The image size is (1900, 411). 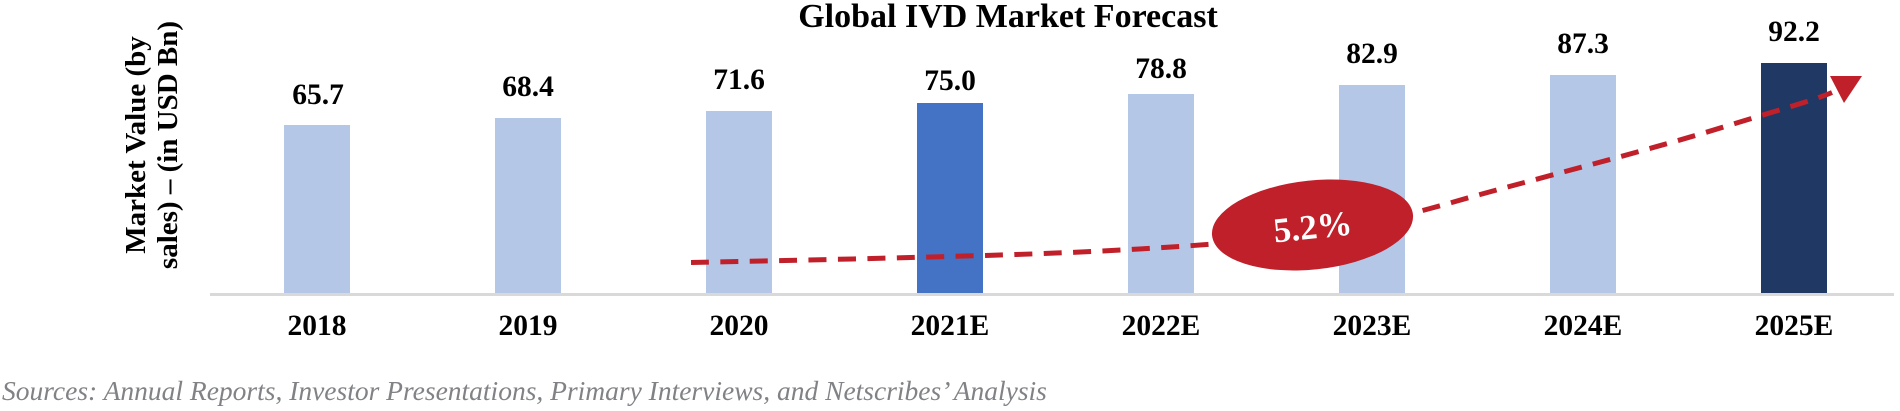 I want to click on svg-text: 5.2%, so click(x=1313, y=226).